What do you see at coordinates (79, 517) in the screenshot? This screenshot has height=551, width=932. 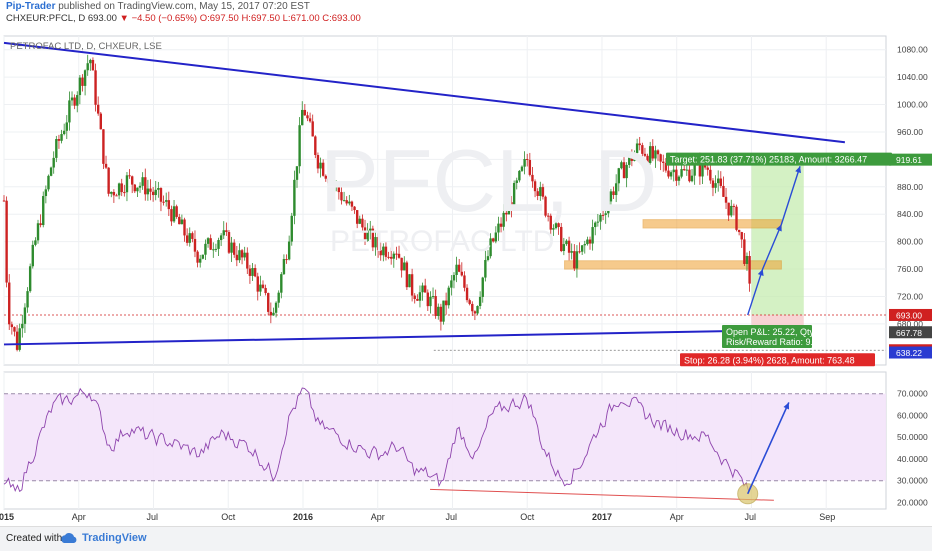 I see `time-tick-label: Apr` at bounding box center [79, 517].